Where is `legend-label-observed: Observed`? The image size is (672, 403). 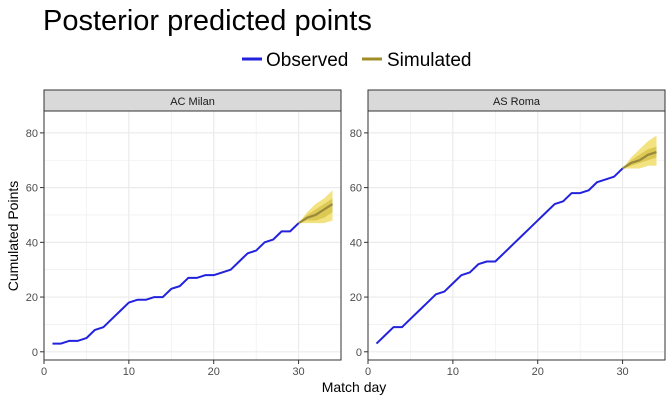 legend-label-observed: Observed is located at coordinates (307, 60).